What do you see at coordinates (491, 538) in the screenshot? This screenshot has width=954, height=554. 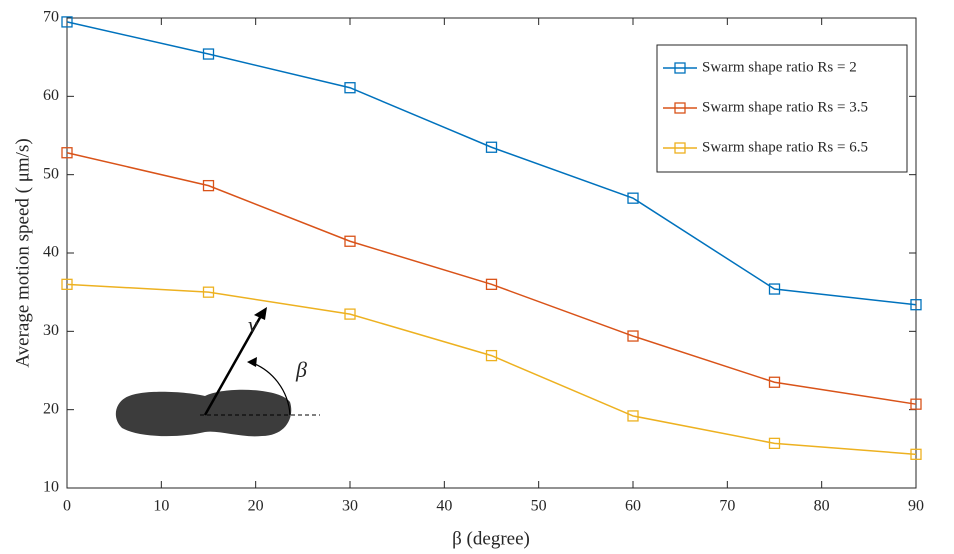 I see `x-axis-label: β (degree)` at bounding box center [491, 538].